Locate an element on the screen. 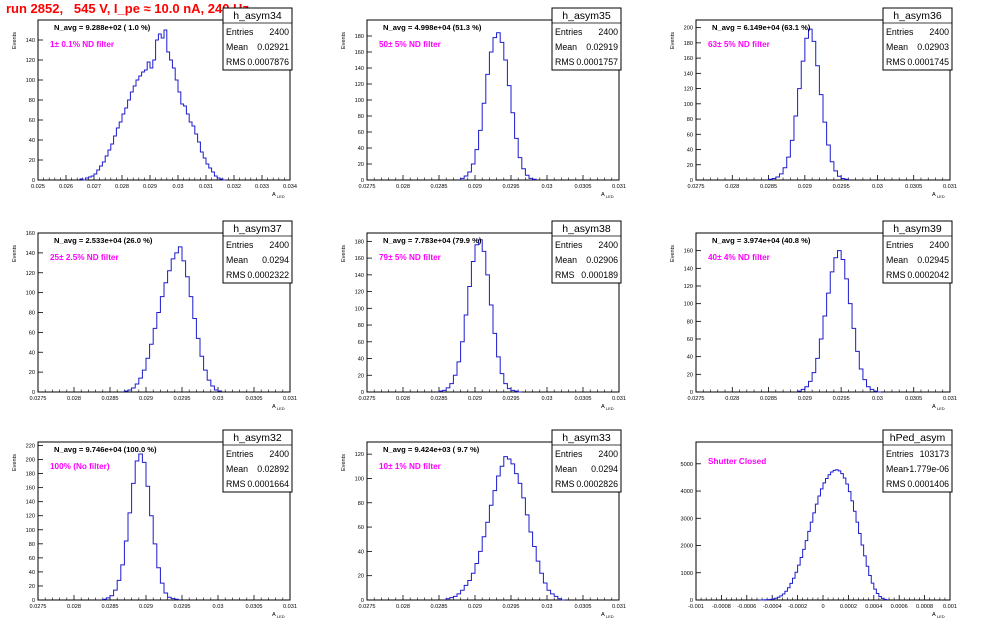  stats-value: -1.779e-06 is located at coordinates (927, 469).